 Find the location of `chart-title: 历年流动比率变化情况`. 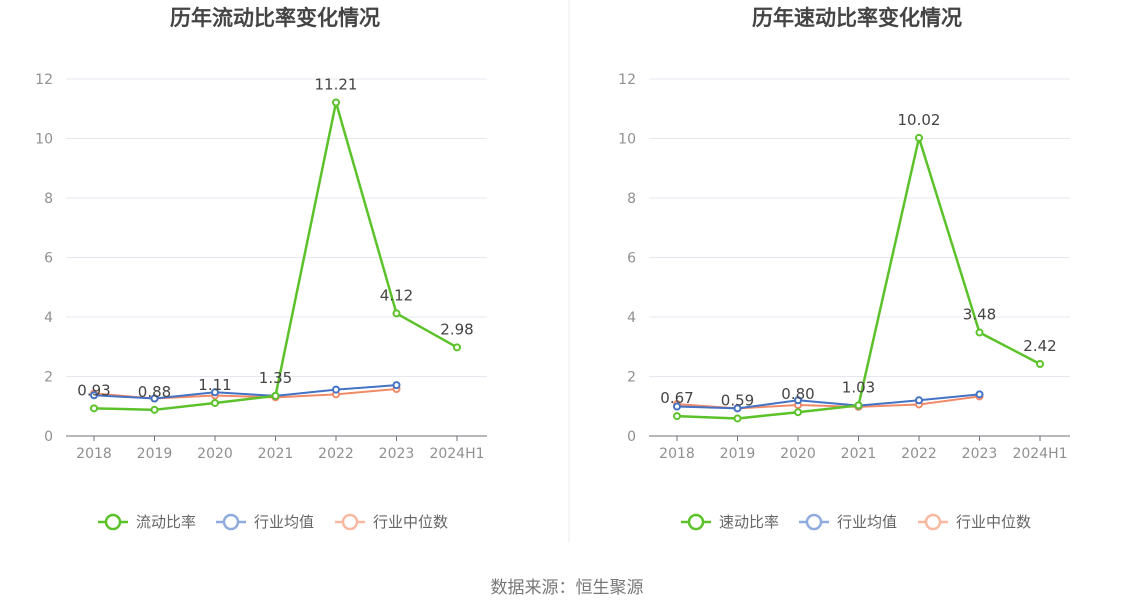

chart-title: 历年流动比率变化情况 is located at coordinates (275, 18).